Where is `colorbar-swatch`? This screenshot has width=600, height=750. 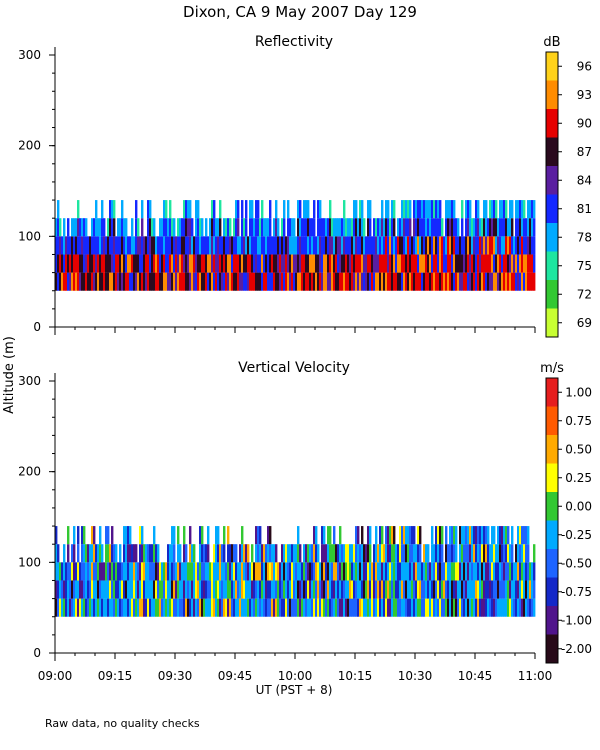
colorbar-swatch is located at coordinates (552, 66).